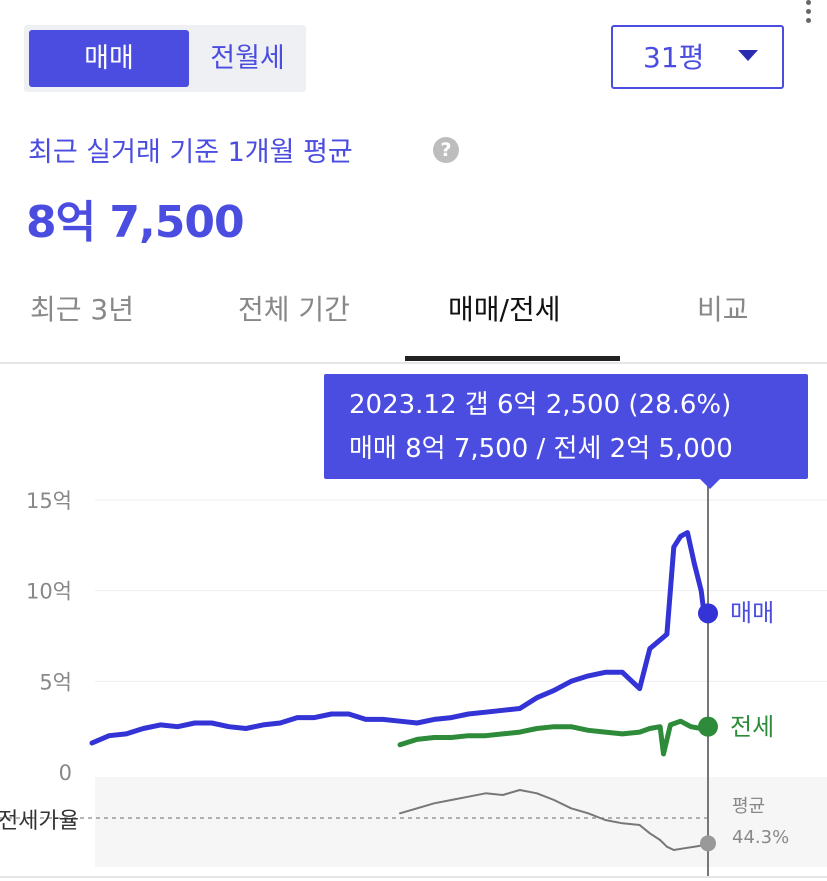 Image resolution: width=827 pixels, height=881 pixels. I want to click on ratio-average-value: 44.3%, so click(760, 837).